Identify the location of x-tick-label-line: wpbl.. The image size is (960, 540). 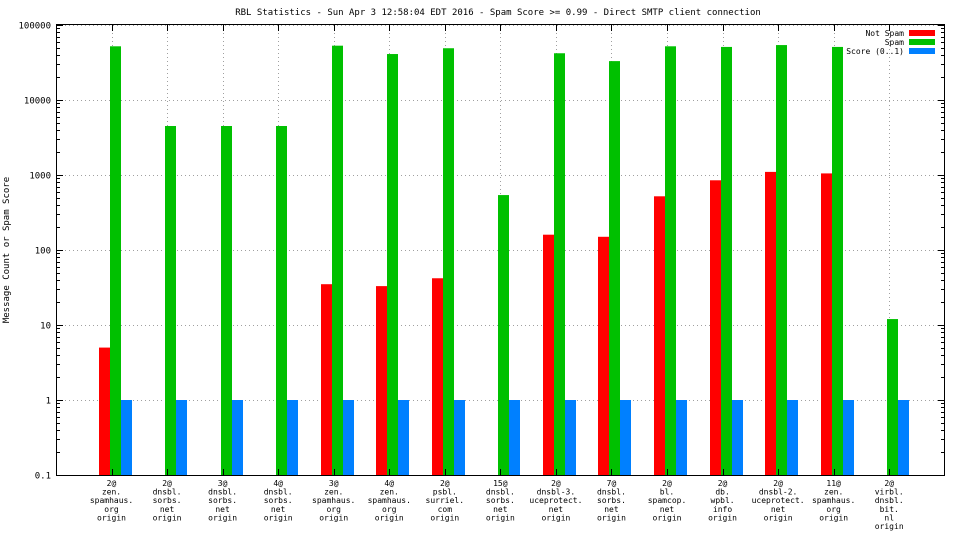
(723, 500).